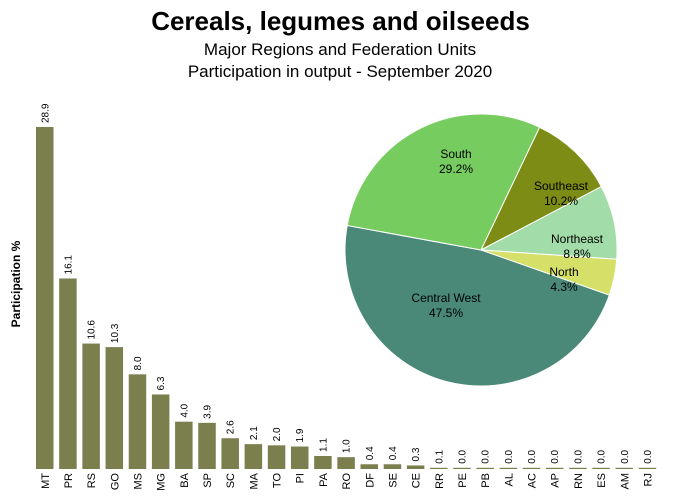 This screenshot has height=497, width=681. I want to click on x-tick-label: SC, so click(231, 480).